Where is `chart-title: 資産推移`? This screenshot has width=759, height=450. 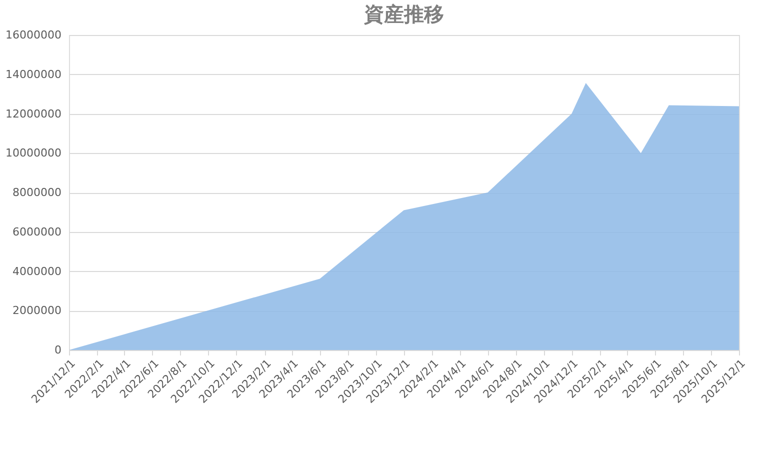 chart-title: 資産推移 is located at coordinates (403, 14).